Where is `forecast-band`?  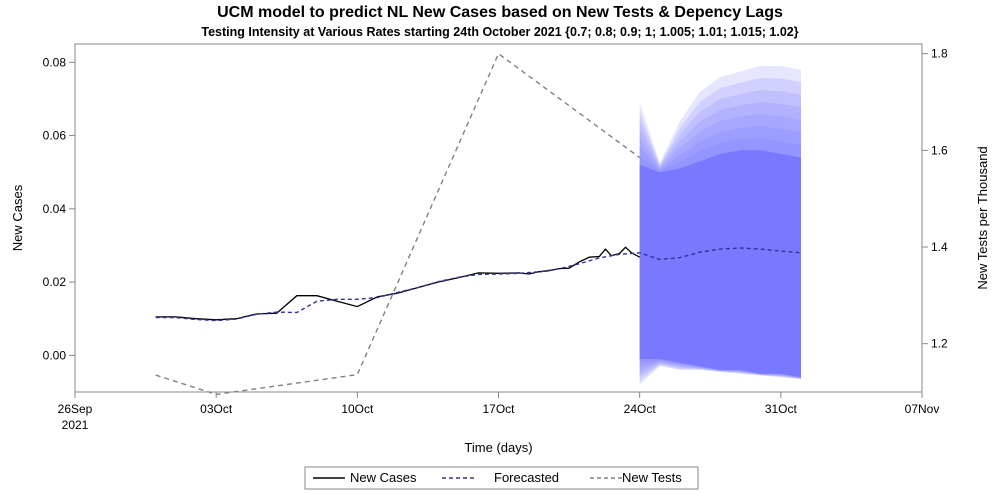
forecast-band is located at coordinates (720, 264).